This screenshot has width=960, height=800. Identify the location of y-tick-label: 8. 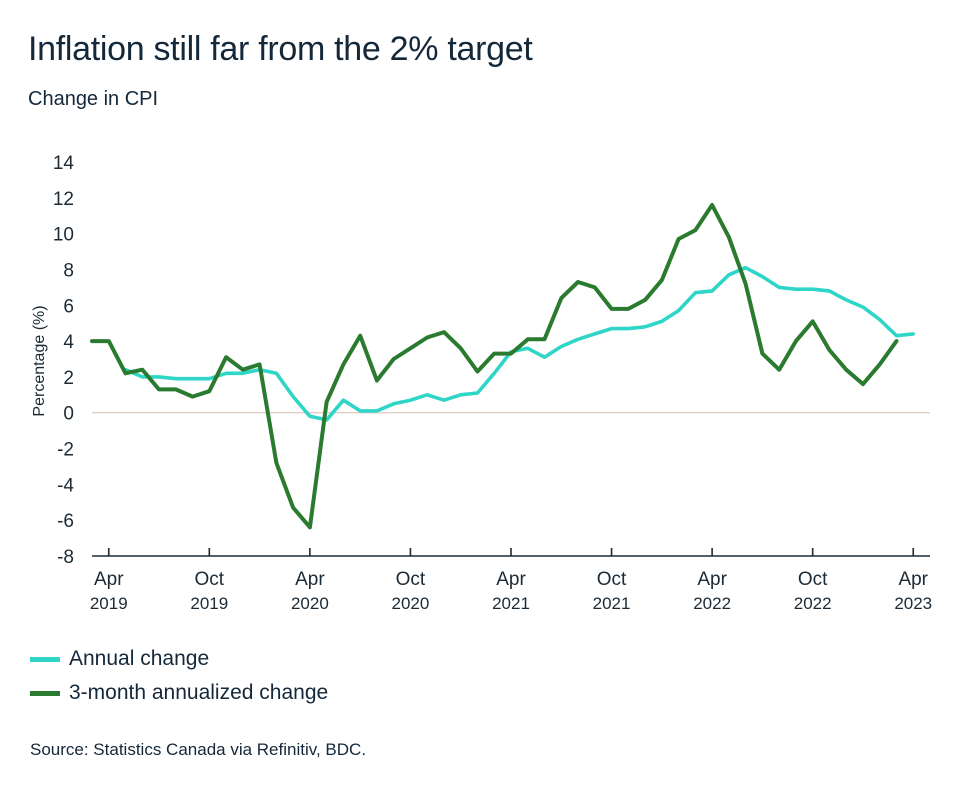
(68, 270).